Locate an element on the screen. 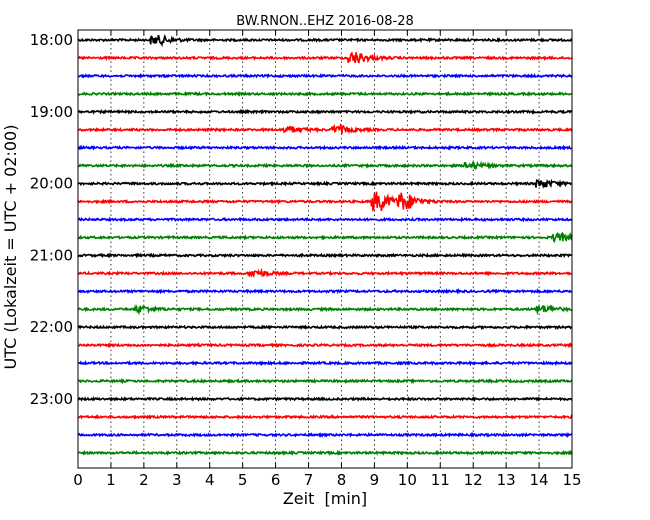  x-tick-label: 5 is located at coordinates (243, 480).